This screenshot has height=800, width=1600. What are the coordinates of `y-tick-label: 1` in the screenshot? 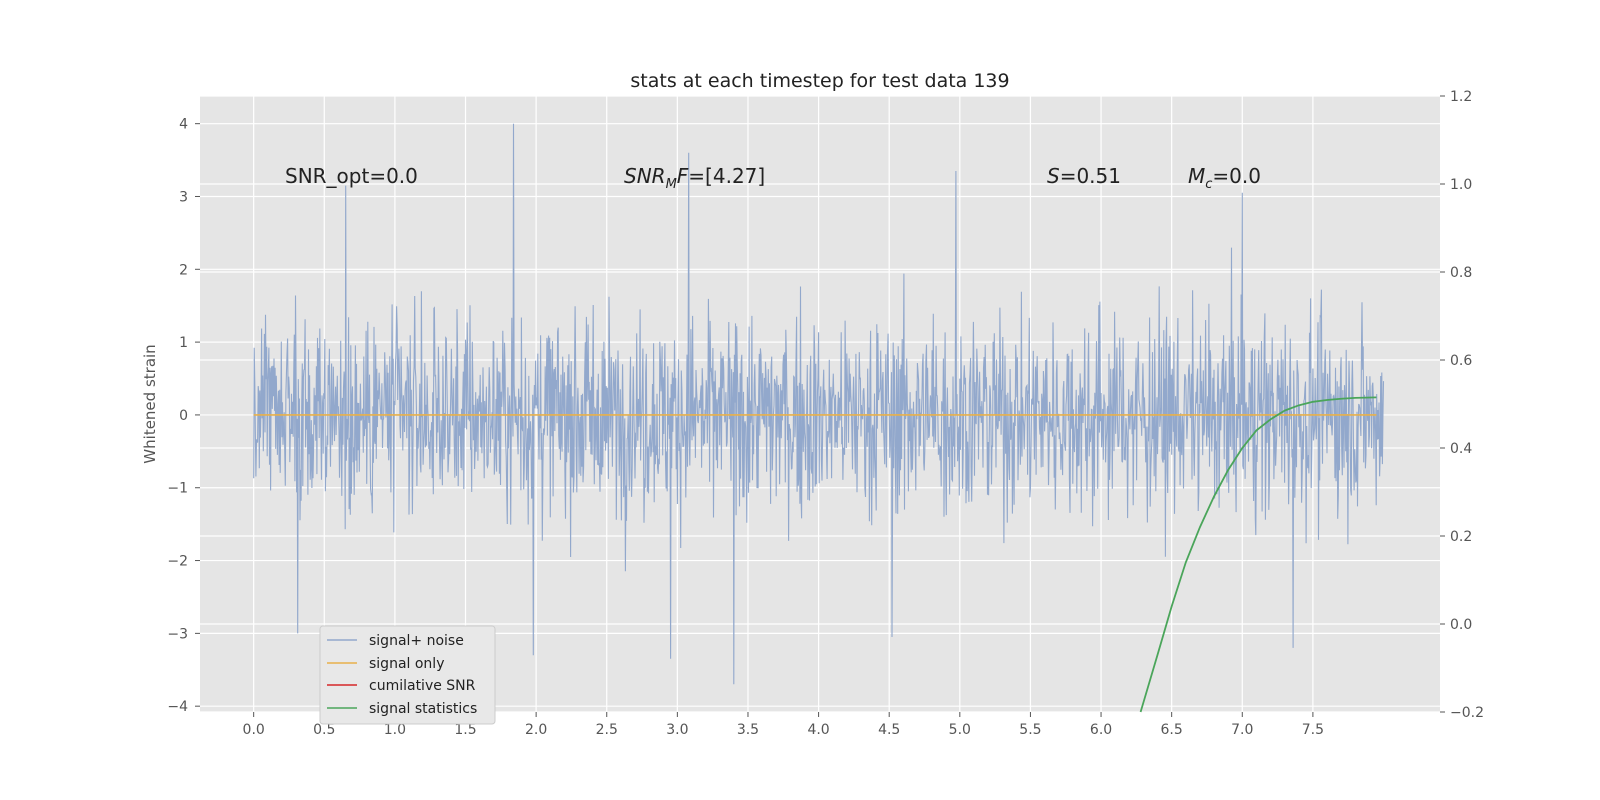 It's located at (183, 343).